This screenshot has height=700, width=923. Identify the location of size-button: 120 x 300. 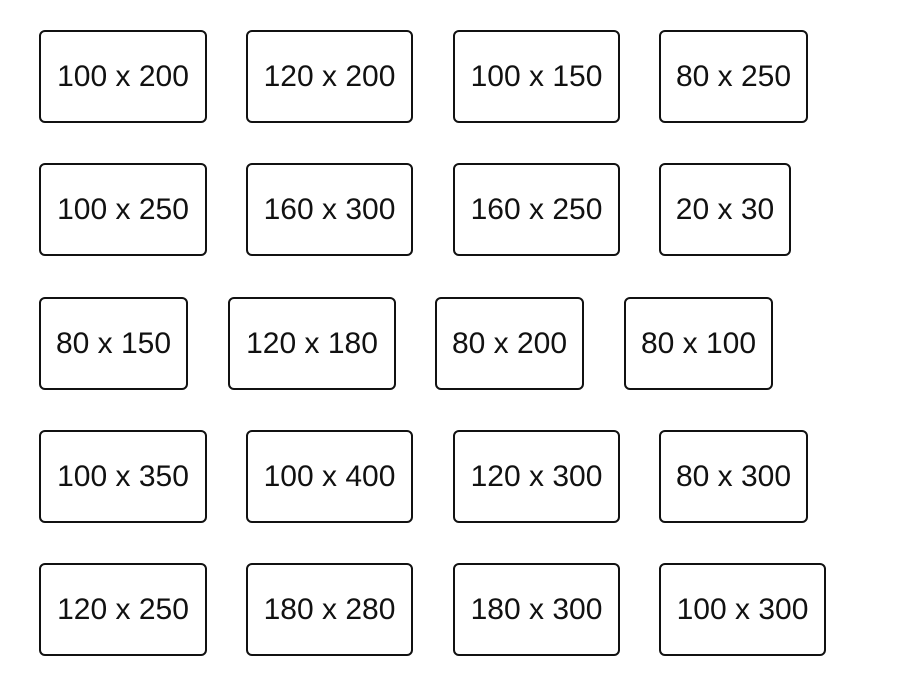
(536, 476).